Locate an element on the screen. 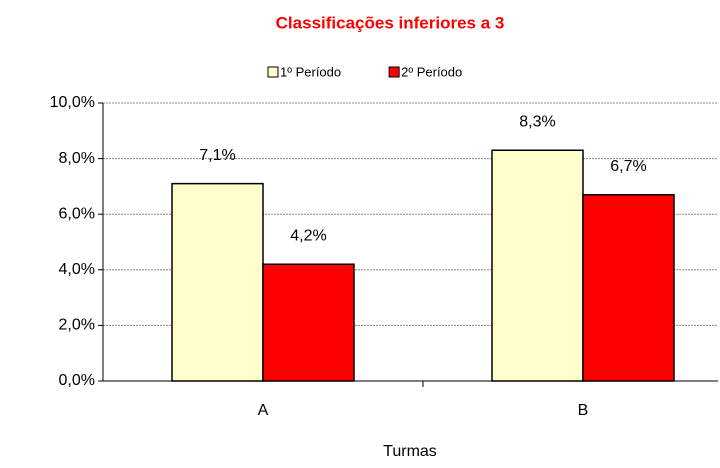 This screenshot has height=468, width=720. y-tick-label: 6,0% is located at coordinates (77, 213).